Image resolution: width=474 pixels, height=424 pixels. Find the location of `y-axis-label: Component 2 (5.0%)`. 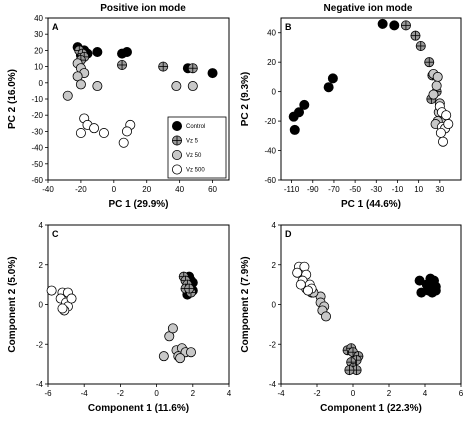

y-axis-label: Component 2 (5.0%) is located at coordinates (12, 304).